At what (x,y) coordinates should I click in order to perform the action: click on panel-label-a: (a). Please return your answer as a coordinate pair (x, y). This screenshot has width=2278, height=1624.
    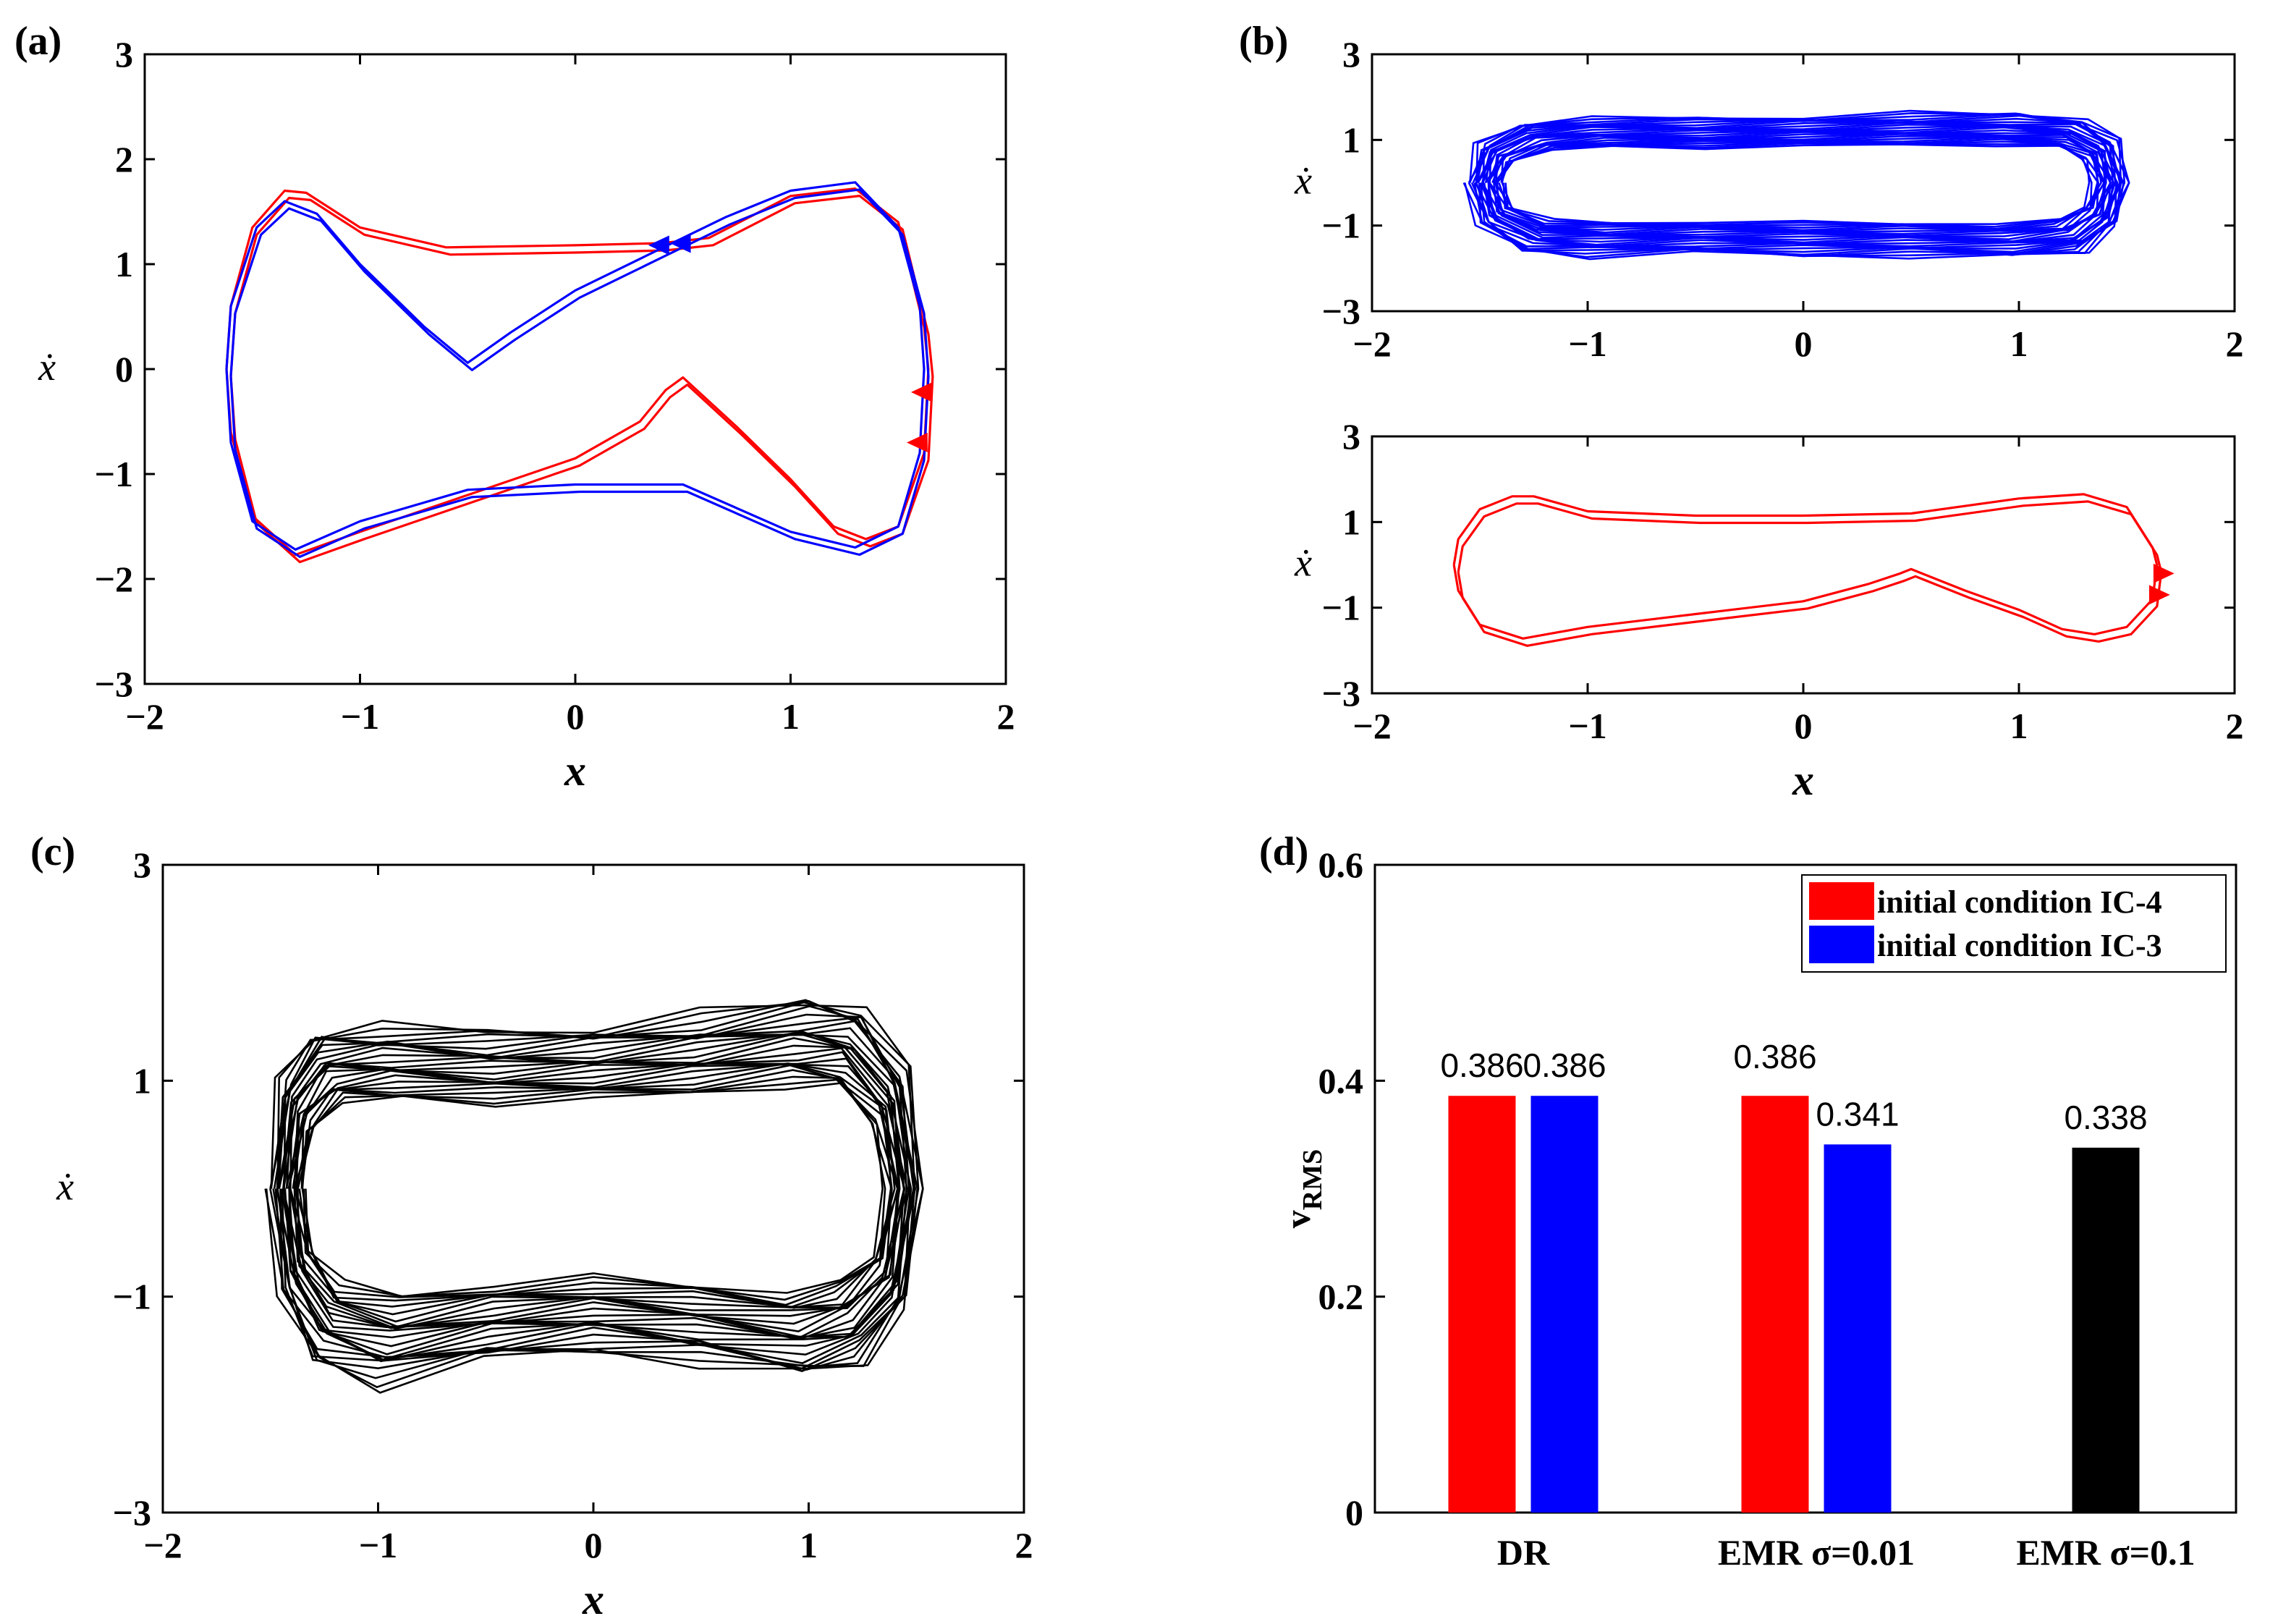
    Looking at the image, I should click on (38, 41).